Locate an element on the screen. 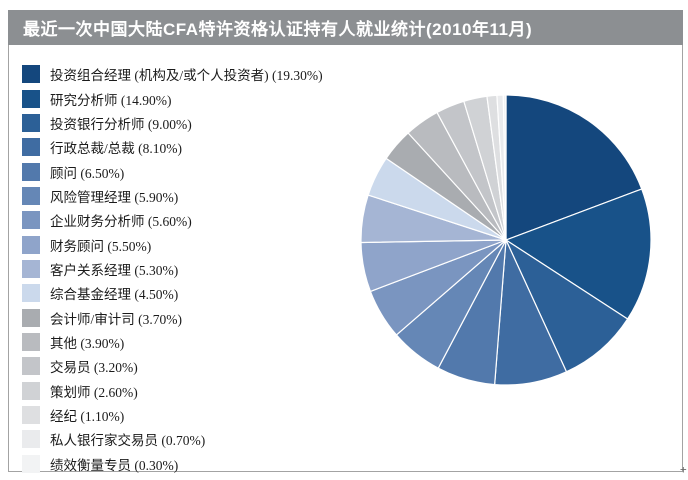  legend-item: 风险管理经理 (5.90%) is located at coordinates (172, 196).